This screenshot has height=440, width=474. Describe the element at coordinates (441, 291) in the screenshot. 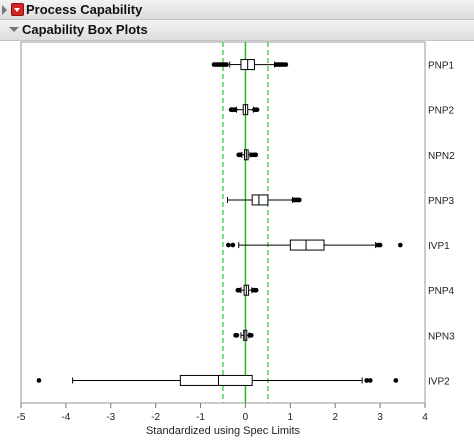

I see `row-label: PNP4` at that location.